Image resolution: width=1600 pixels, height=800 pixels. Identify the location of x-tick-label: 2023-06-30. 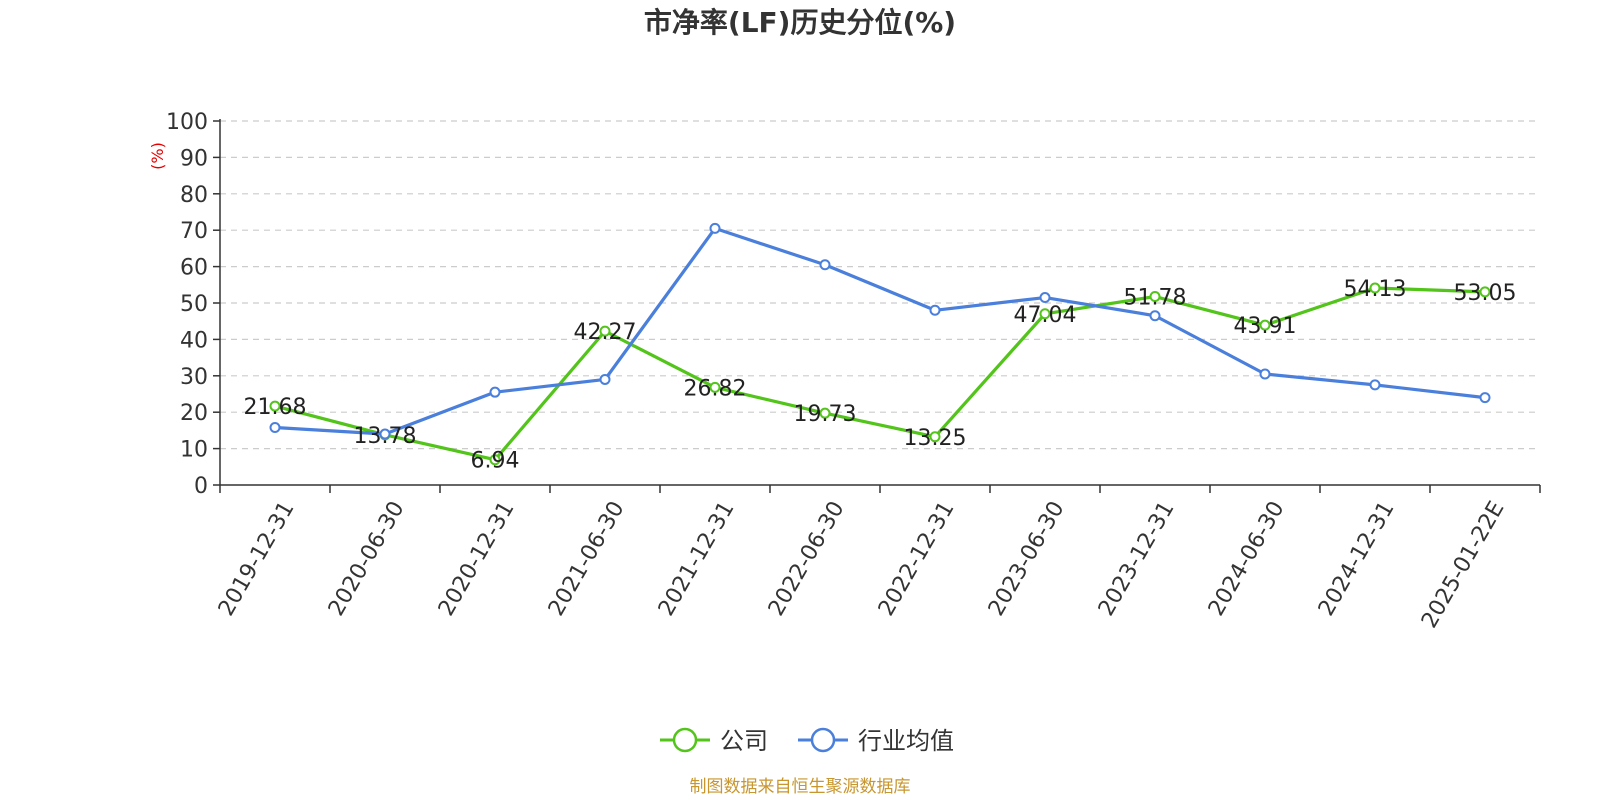
(1027, 558).